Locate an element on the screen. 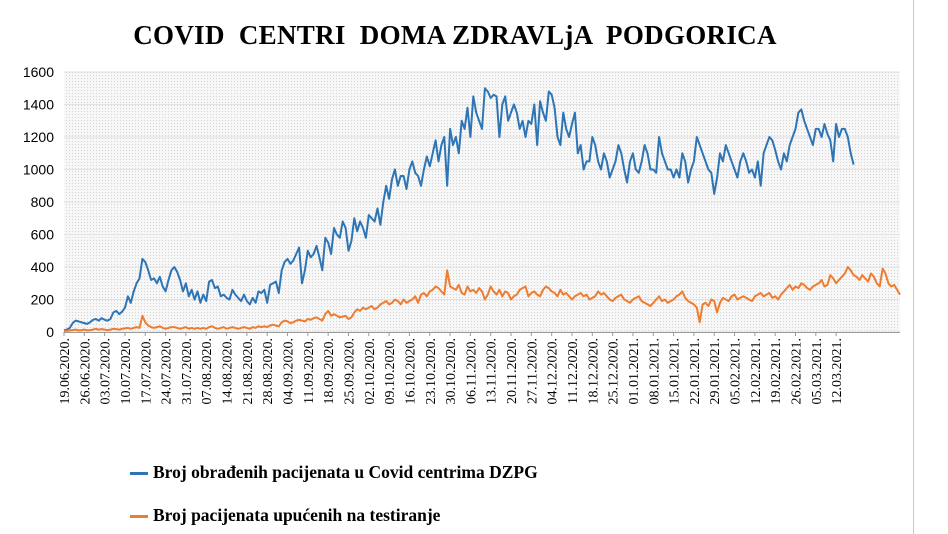  x-tick-label: 22.01.2021. is located at coordinates (695, 371).